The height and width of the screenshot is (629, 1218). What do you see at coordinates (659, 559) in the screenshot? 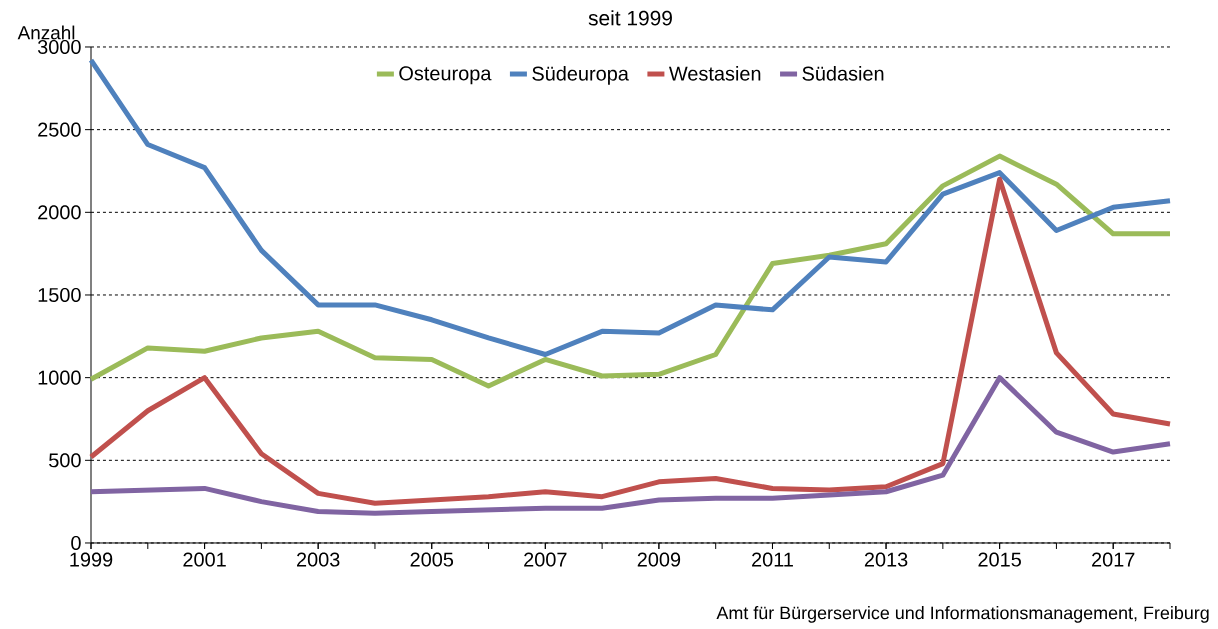
I see `x-tick-label: 2009` at bounding box center [659, 559].